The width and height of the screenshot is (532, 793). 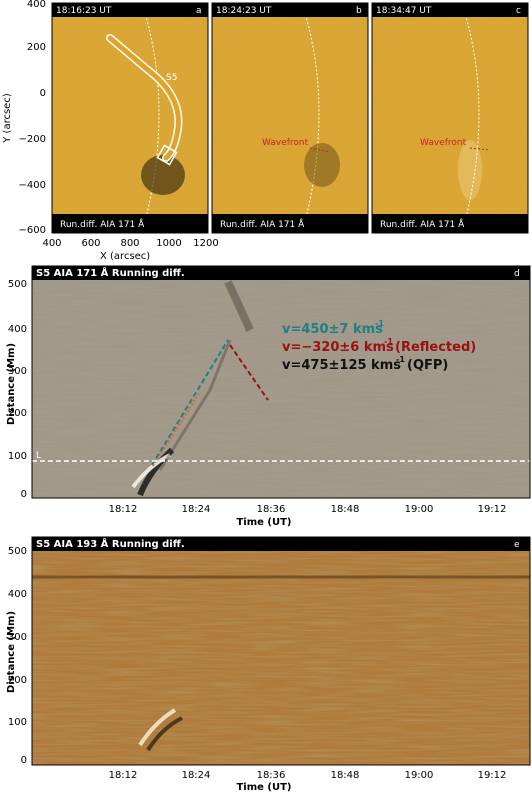 What do you see at coordinates (492, 509) in the screenshot?
I see `d-xtick-1912: 19:12` at bounding box center [492, 509].